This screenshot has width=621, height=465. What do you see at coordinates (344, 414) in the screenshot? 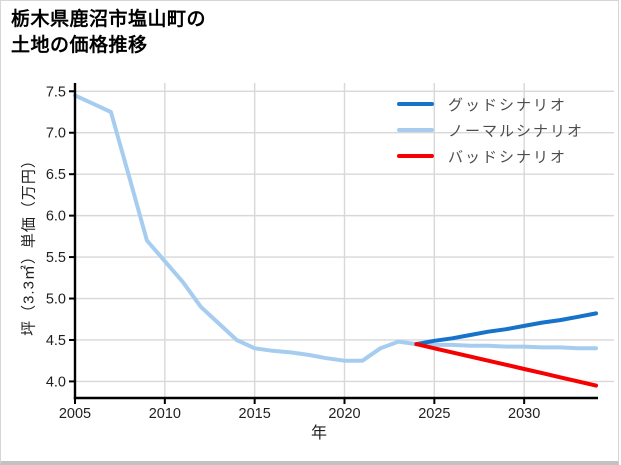
I see `x-tick-label: 2020` at bounding box center [344, 414].